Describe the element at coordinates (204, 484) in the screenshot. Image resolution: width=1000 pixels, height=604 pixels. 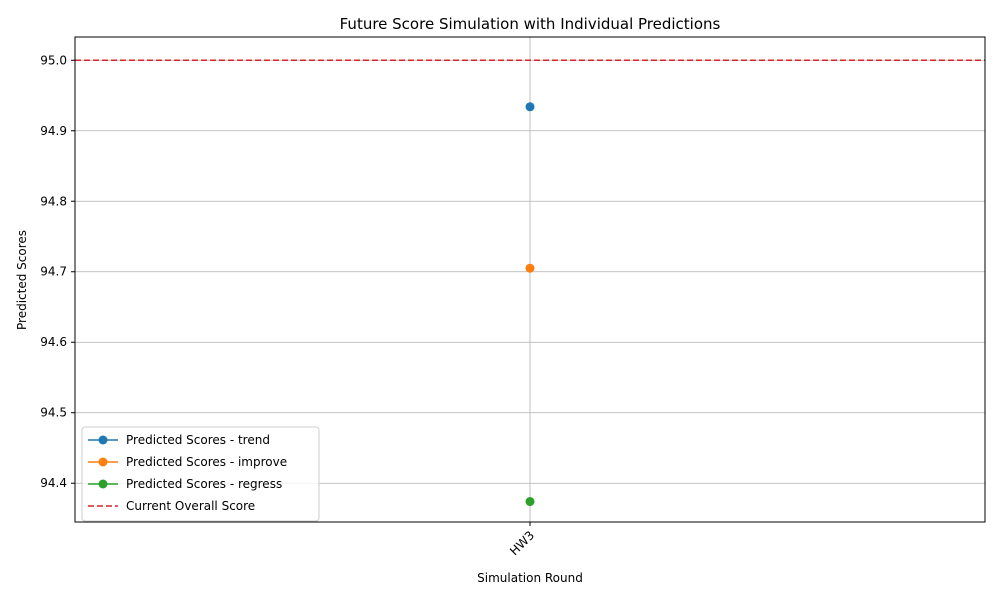
I see `legend-label: Predicted Scores - regress` at that location.